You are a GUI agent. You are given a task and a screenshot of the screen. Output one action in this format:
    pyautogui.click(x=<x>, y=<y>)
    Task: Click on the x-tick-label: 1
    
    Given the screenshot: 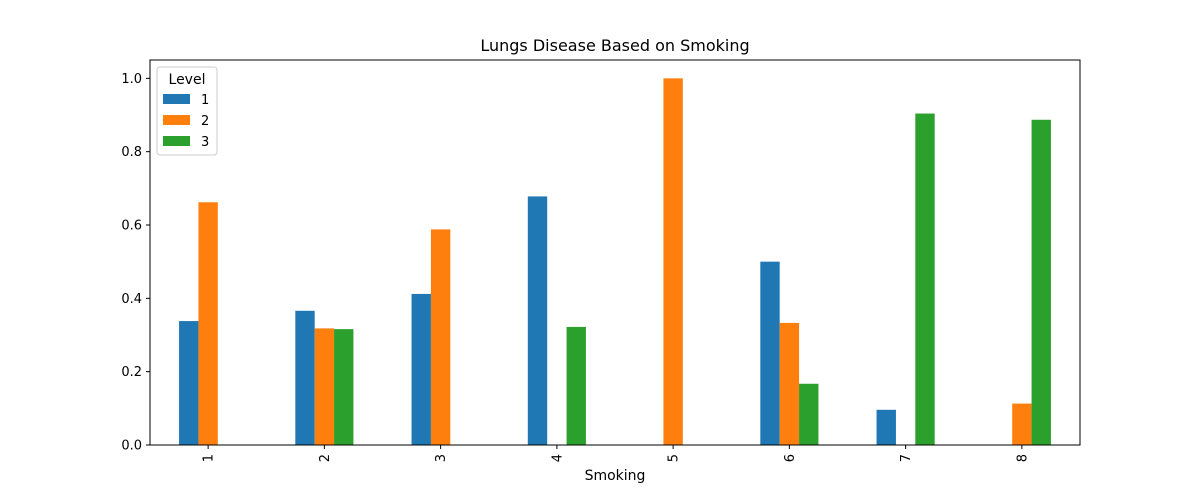 What is the action you would take?
    pyautogui.click(x=209, y=458)
    